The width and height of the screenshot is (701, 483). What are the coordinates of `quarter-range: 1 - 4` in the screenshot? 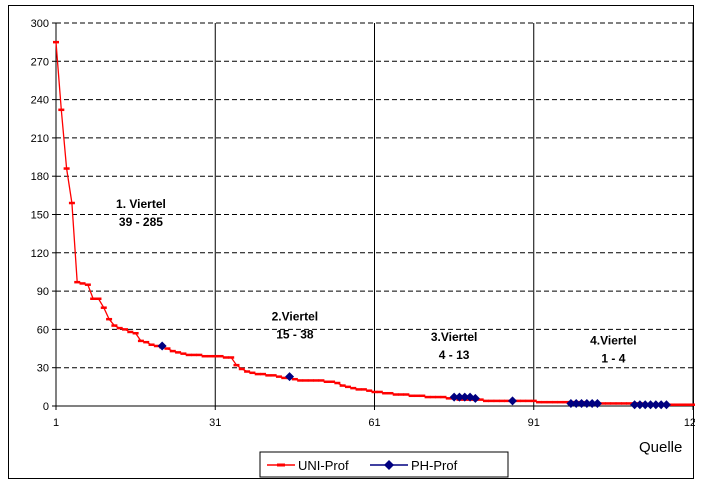 It's located at (613, 359).